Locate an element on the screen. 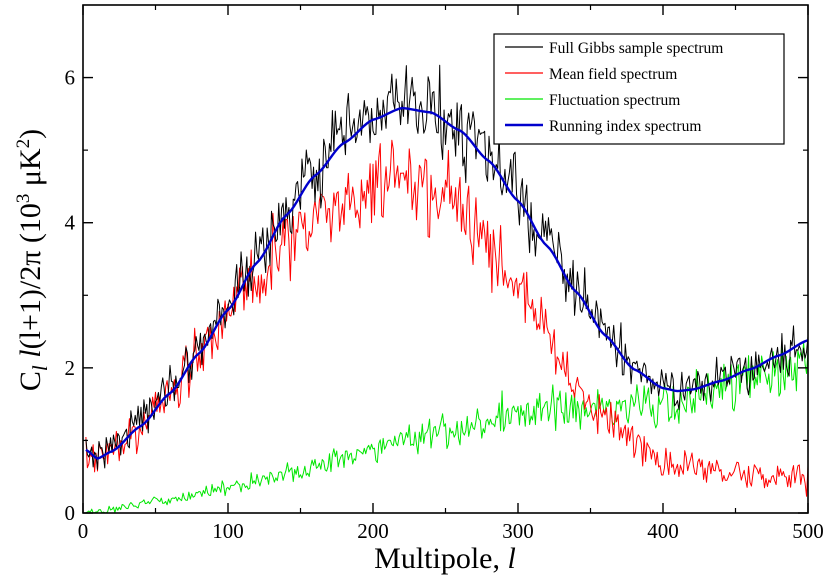  y-tick-label: 6 is located at coordinates (70, 78).